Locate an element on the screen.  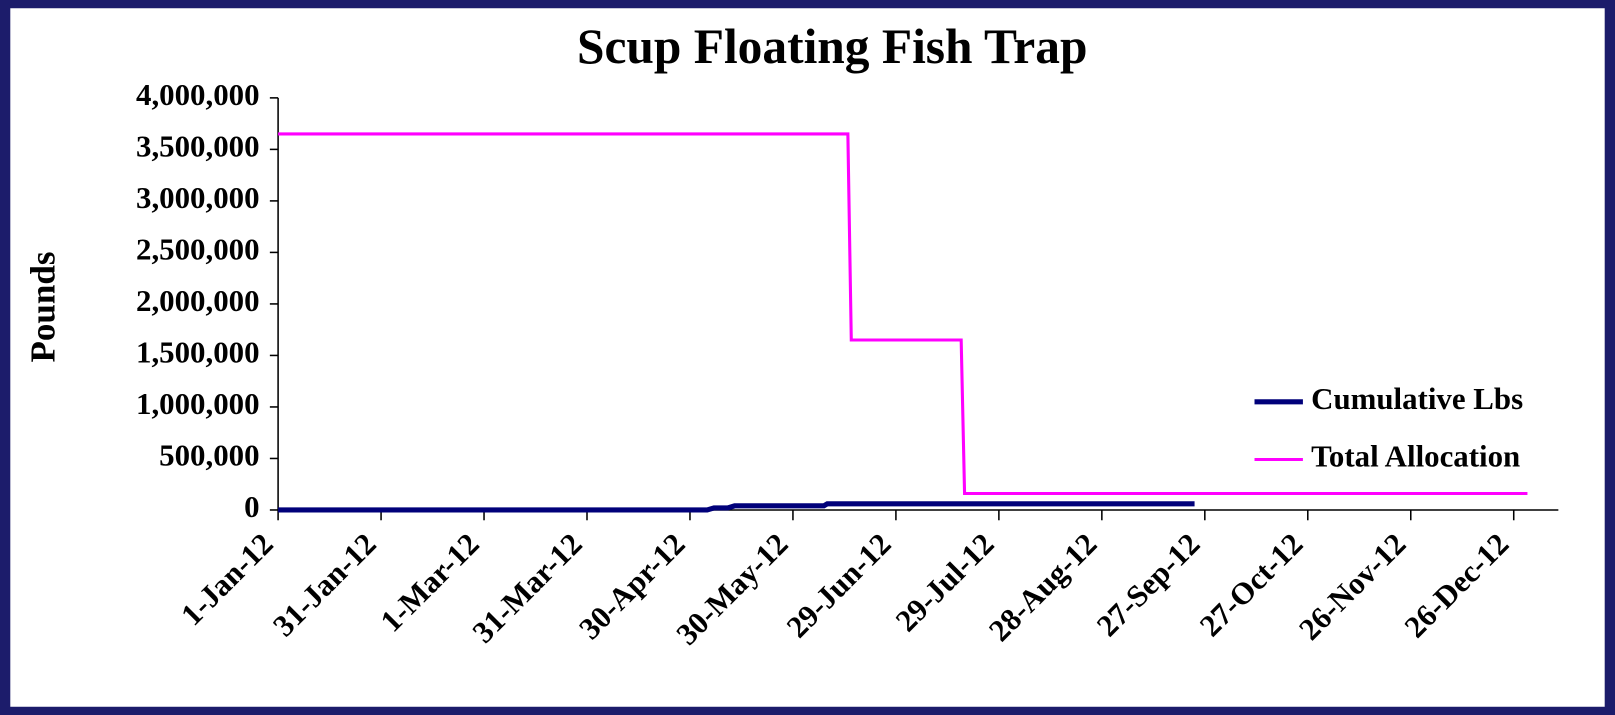
y-tick-label: 4,000,000 is located at coordinates (198, 94).